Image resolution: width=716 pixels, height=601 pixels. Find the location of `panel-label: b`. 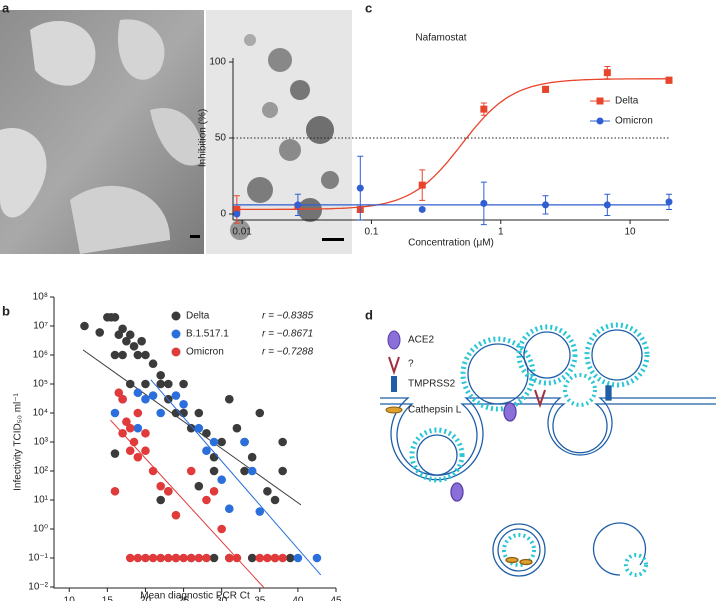

panel-label: b is located at coordinates (6, 310).